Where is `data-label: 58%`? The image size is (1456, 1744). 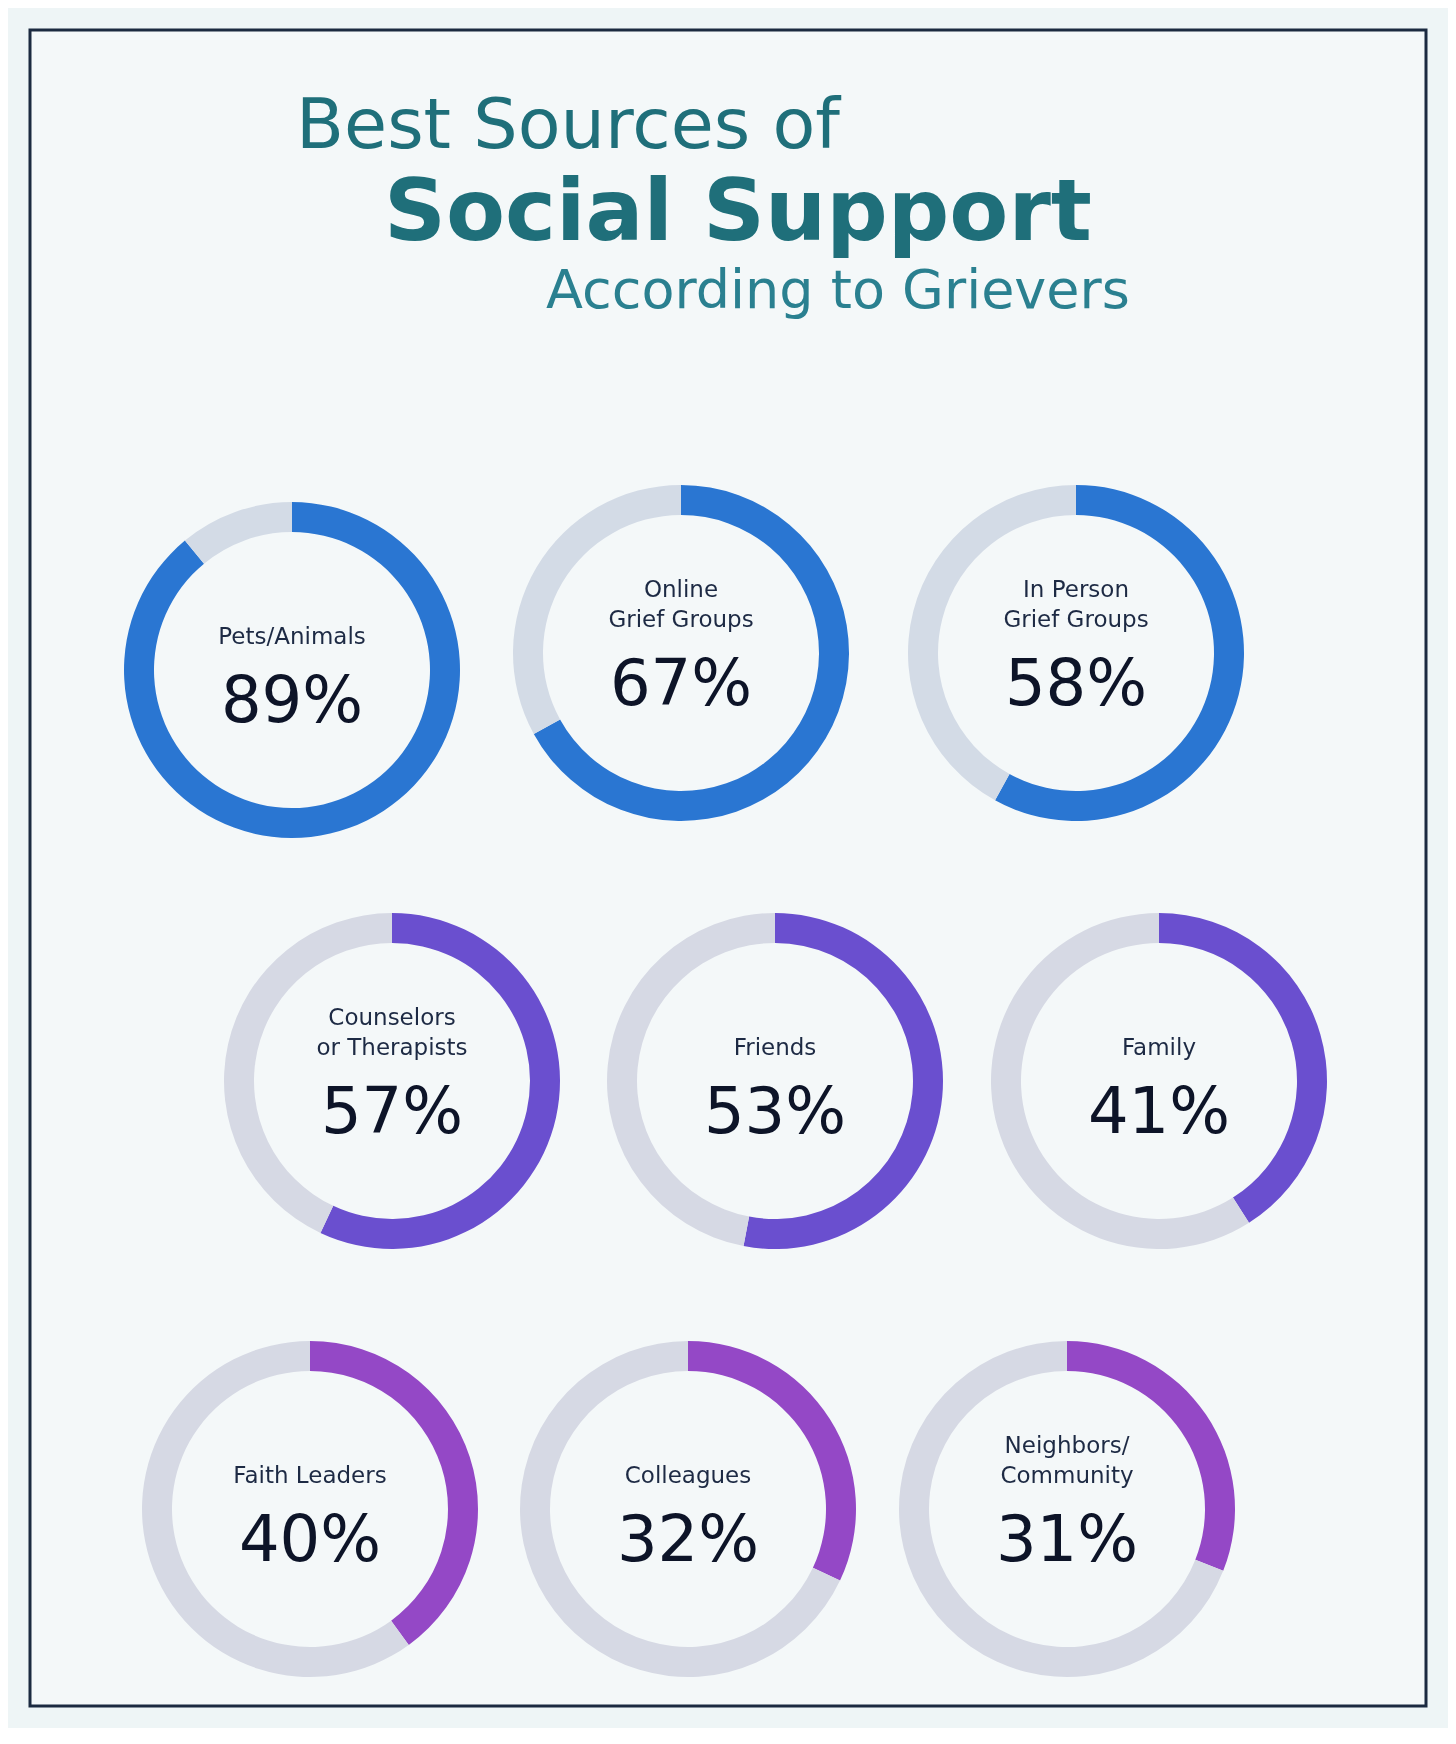
data-label: 58% is located at coordinates (1076, 683).